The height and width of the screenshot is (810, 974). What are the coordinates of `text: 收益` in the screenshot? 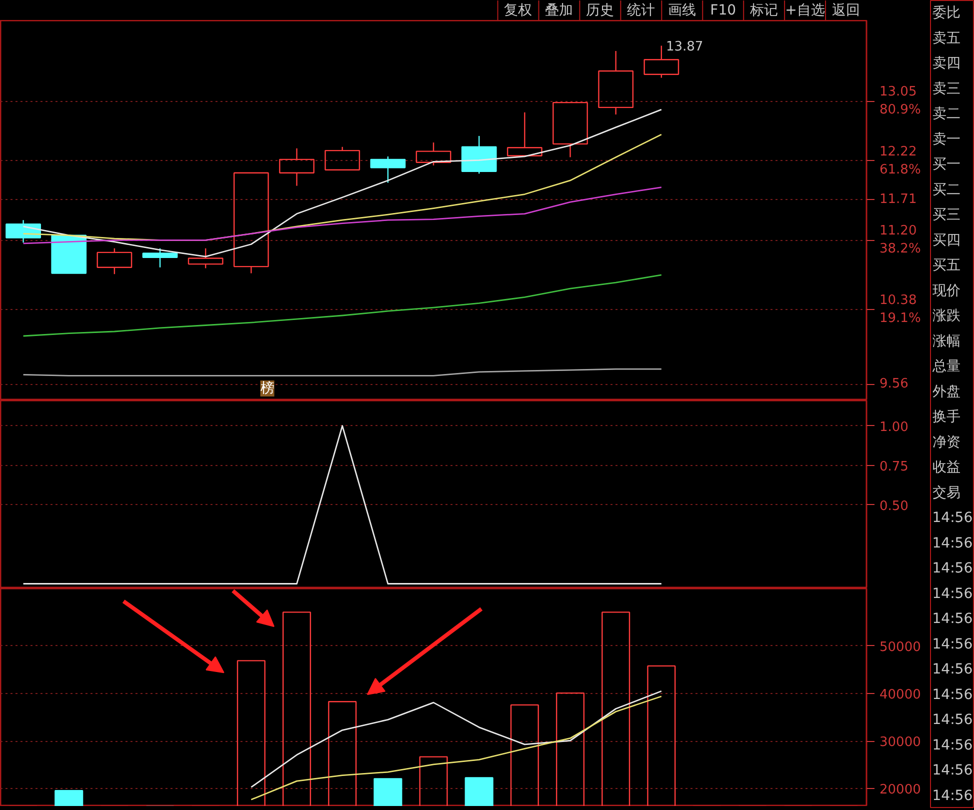 It's located at (946, 468).